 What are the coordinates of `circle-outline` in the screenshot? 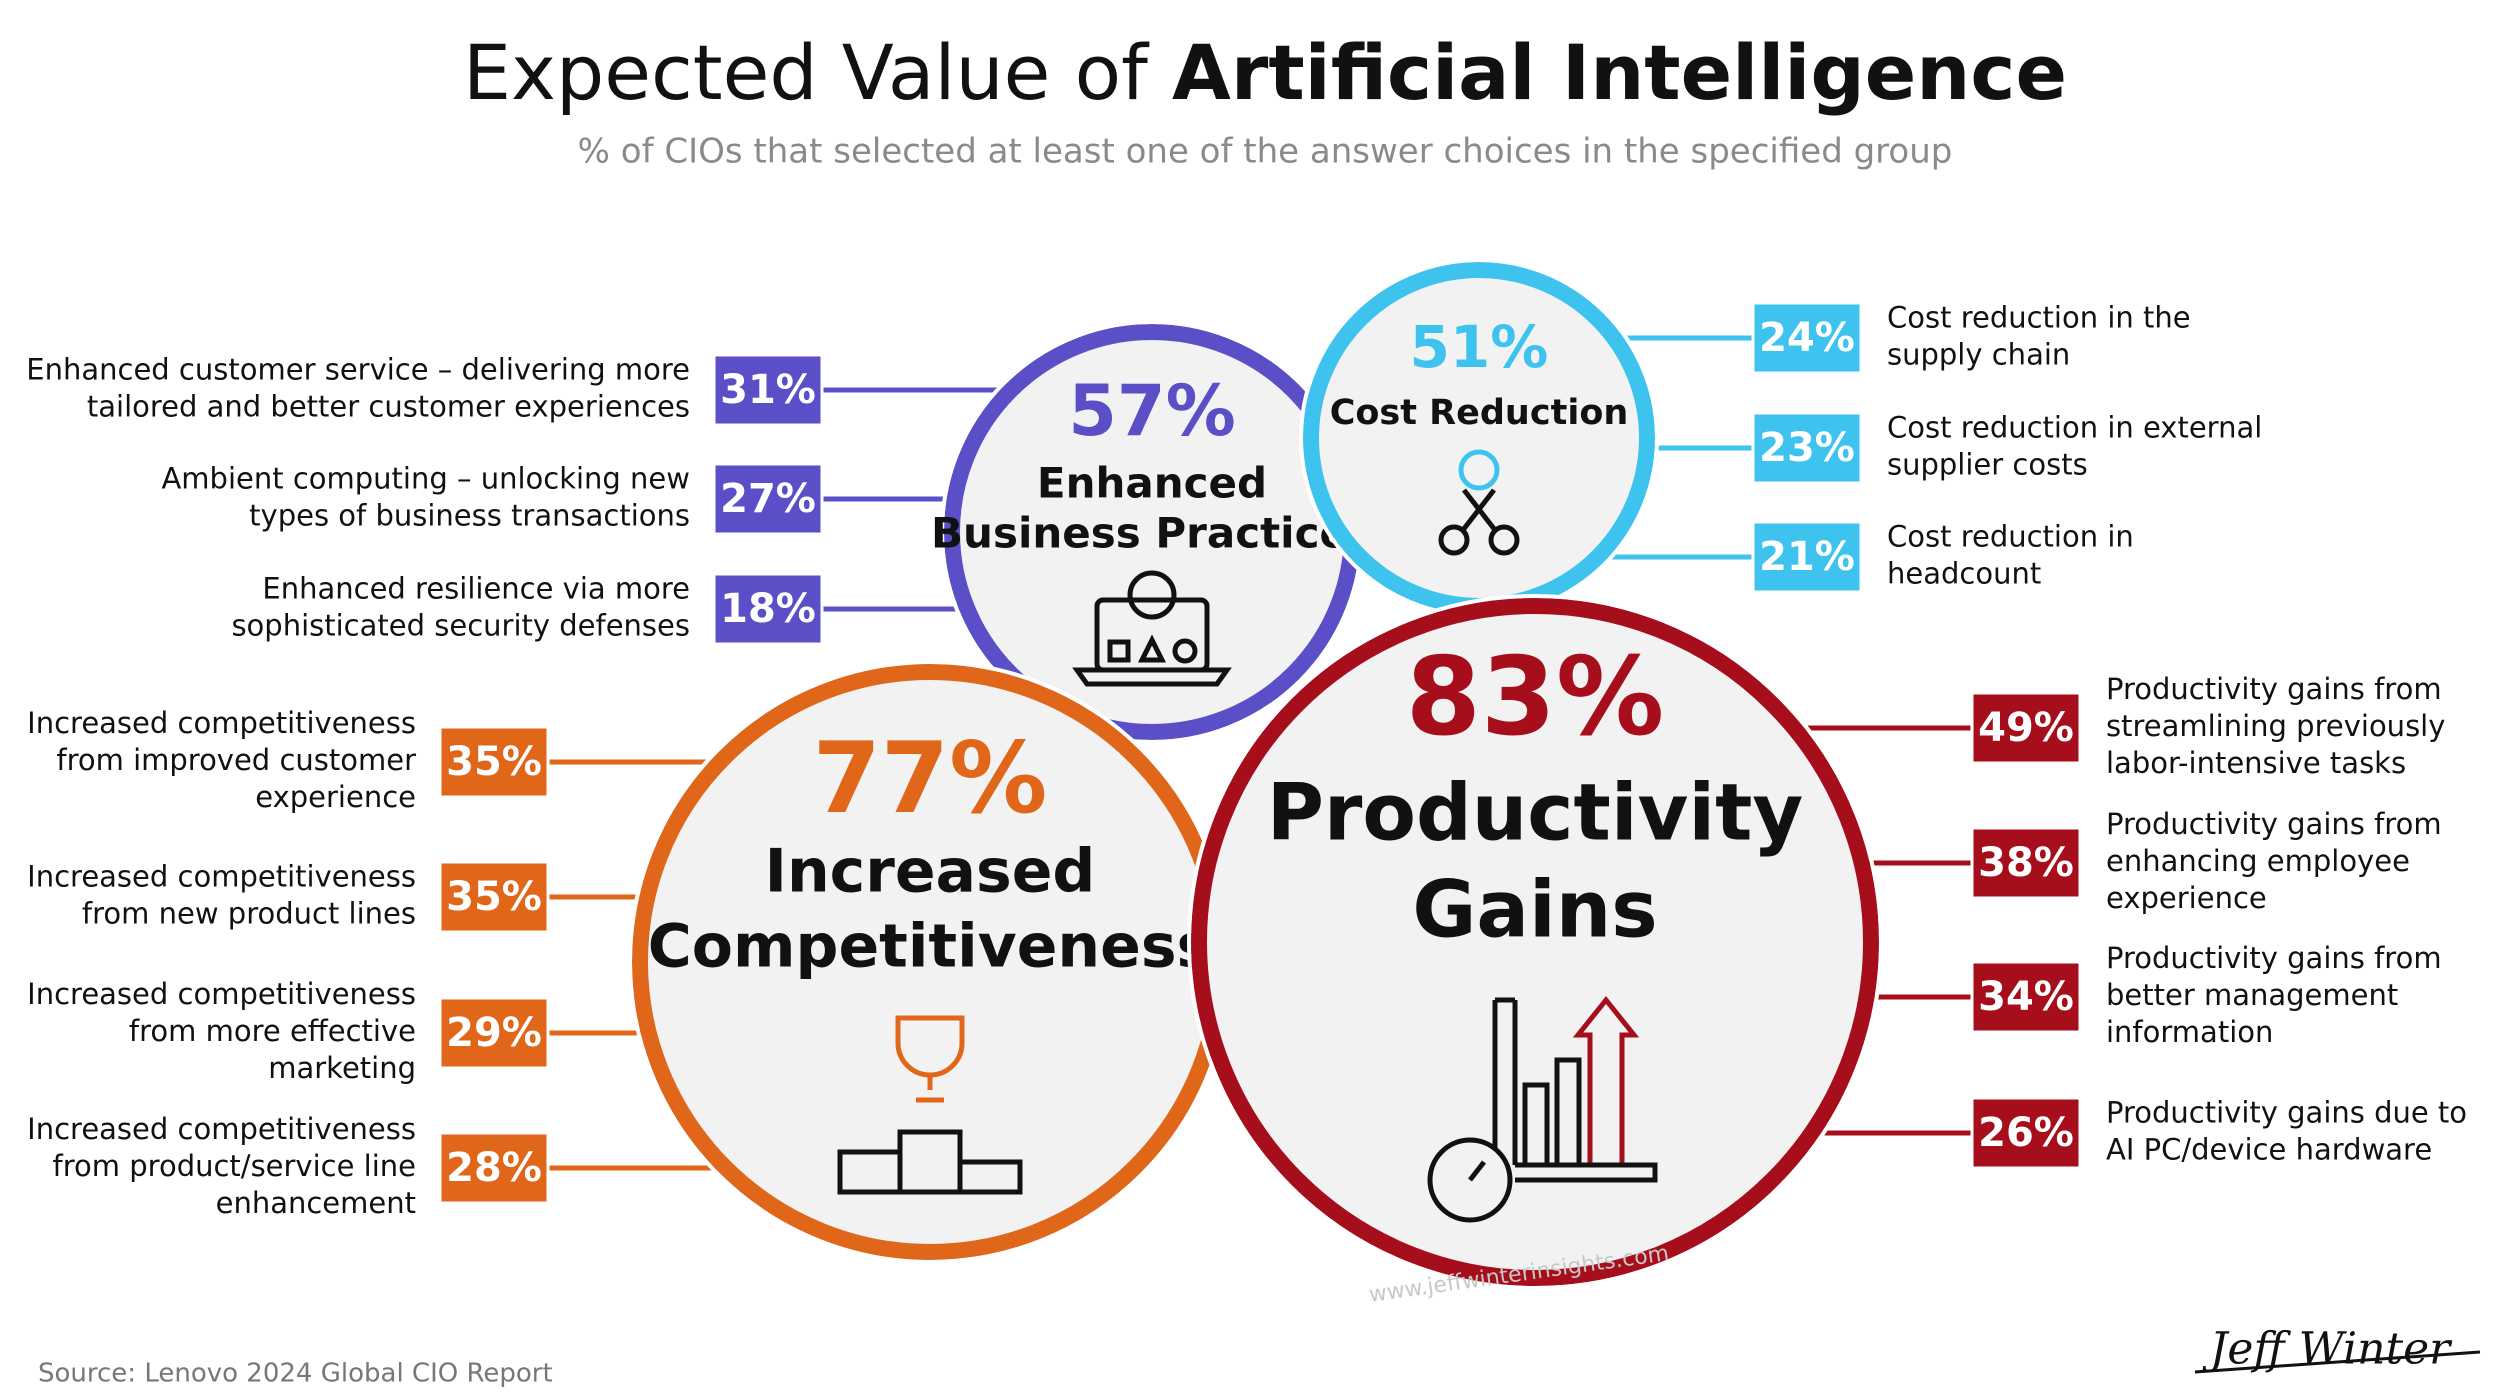 It's located at (1535, 942).